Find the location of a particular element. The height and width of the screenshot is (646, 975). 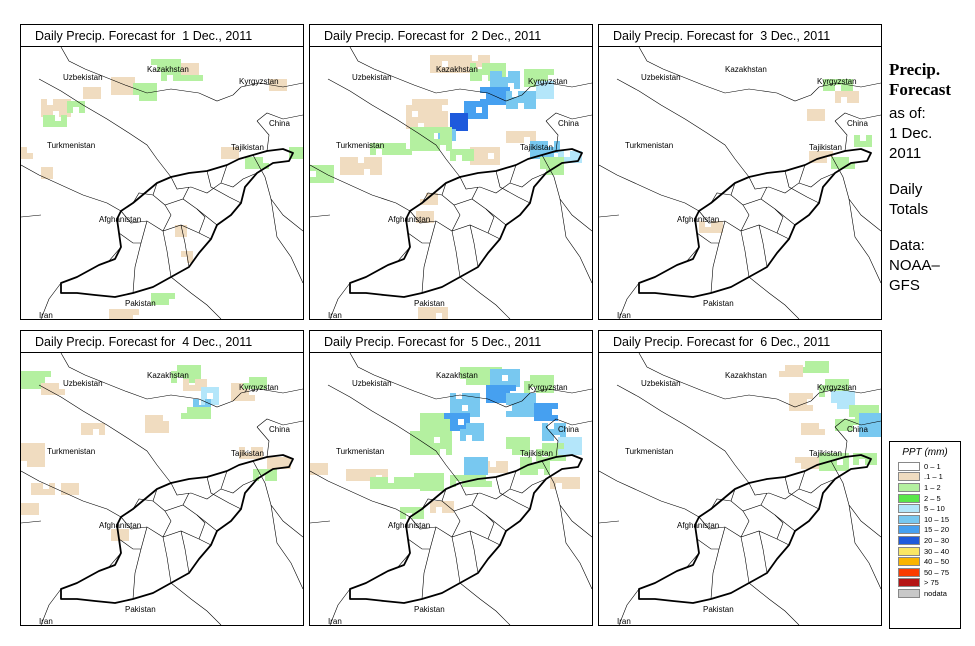

data-line1: Data: is located at coordinates (907, 245).